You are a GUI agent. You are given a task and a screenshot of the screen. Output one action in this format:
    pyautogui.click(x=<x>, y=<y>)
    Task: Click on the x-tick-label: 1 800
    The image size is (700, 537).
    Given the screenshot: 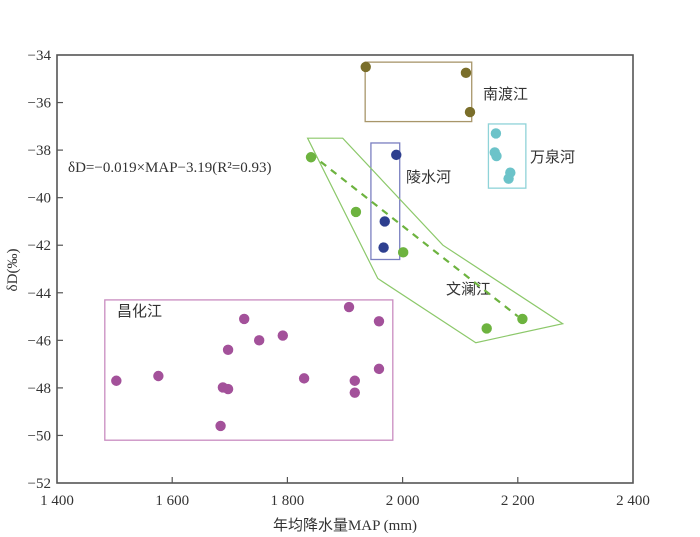 What is the action you would take?
    pyautogui.click(x=288, y=501)
    